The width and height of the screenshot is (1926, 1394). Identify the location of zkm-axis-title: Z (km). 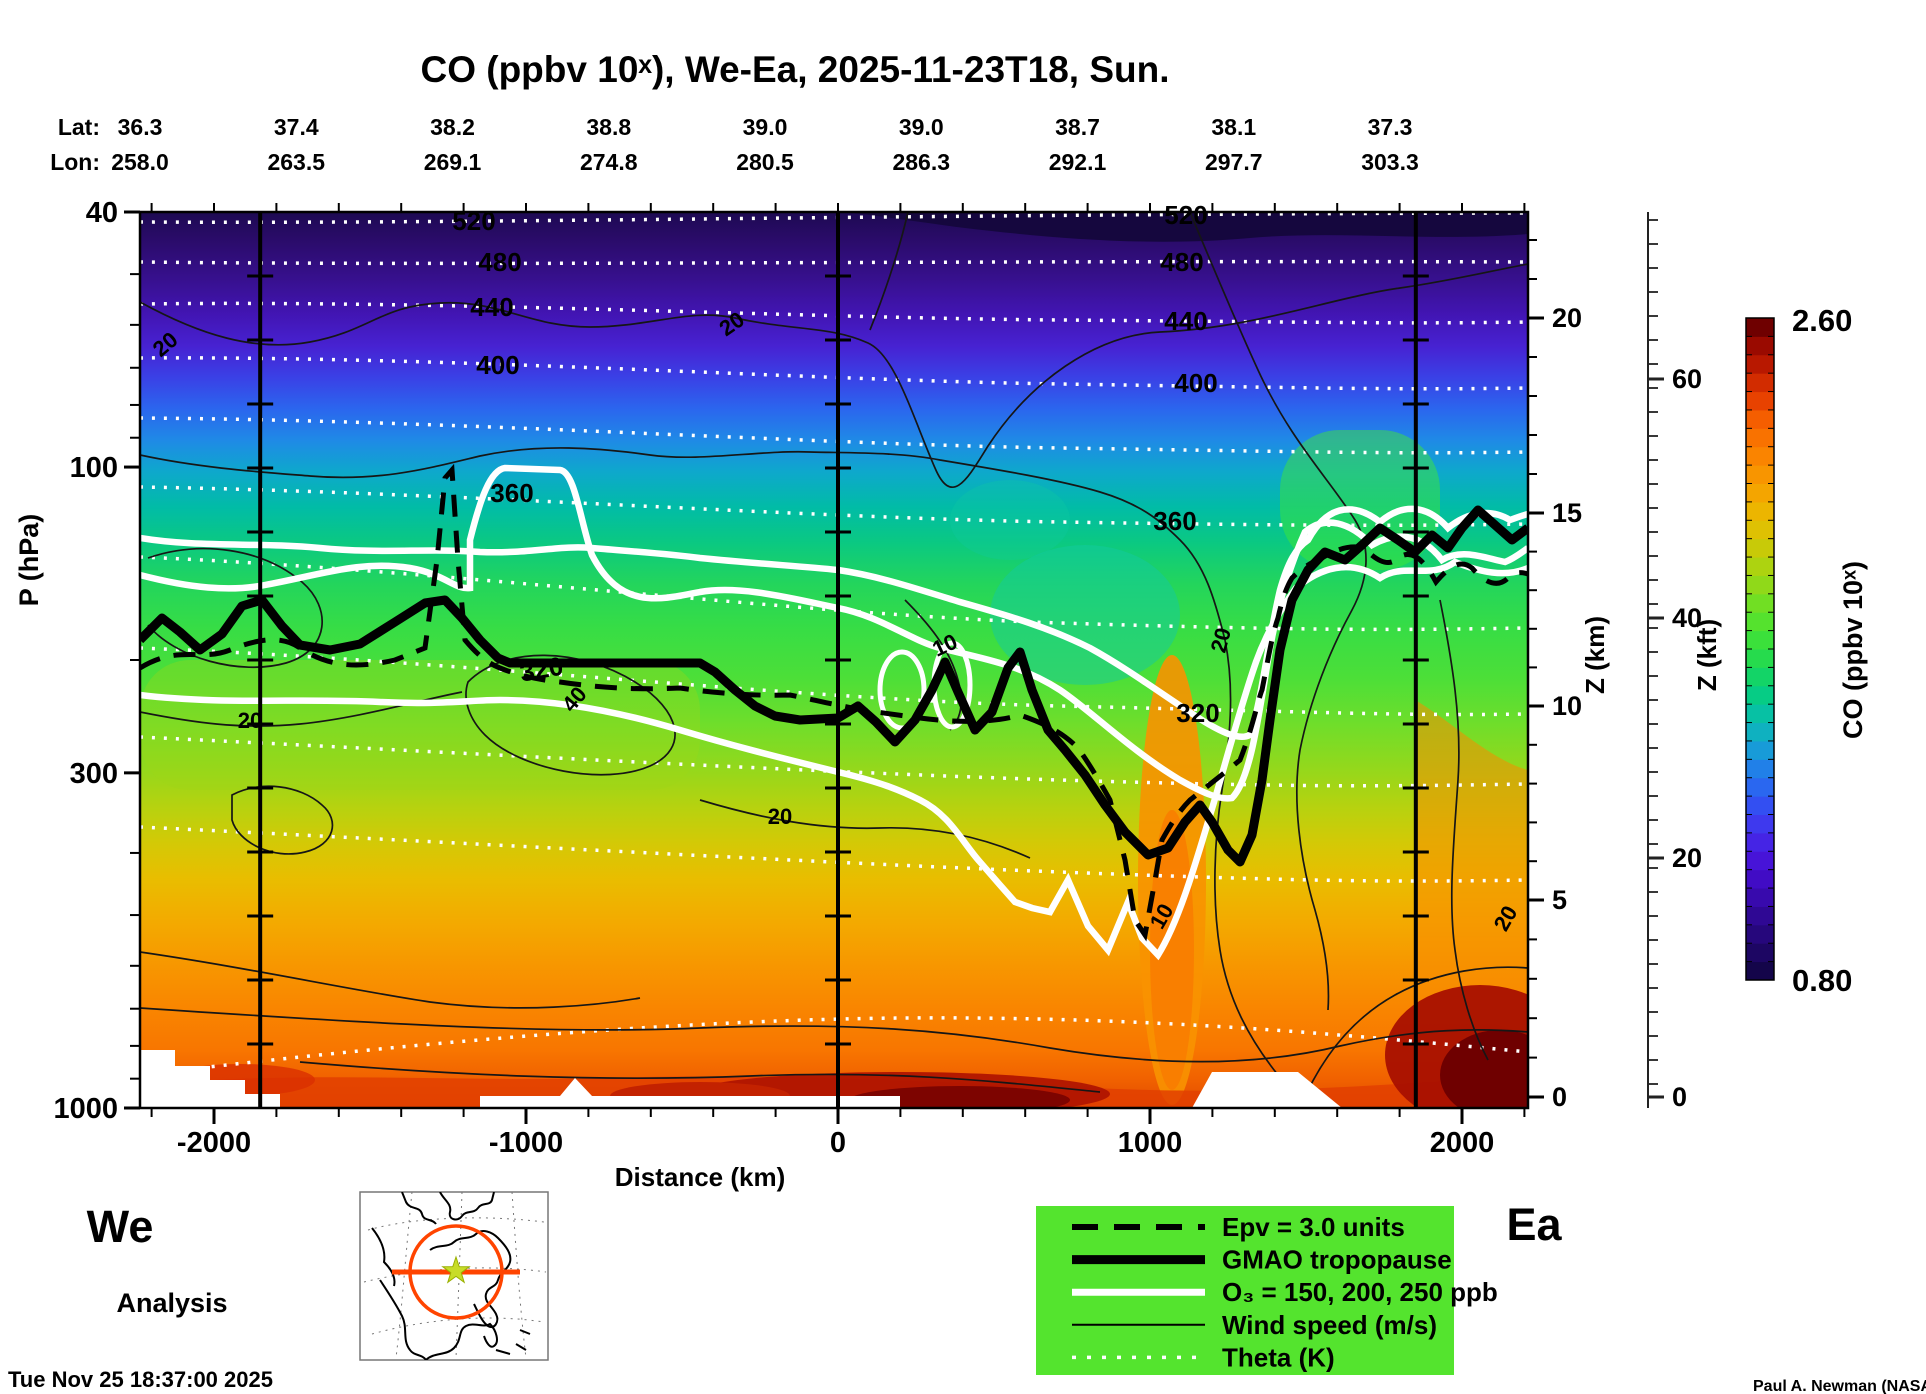
(1595, 655).